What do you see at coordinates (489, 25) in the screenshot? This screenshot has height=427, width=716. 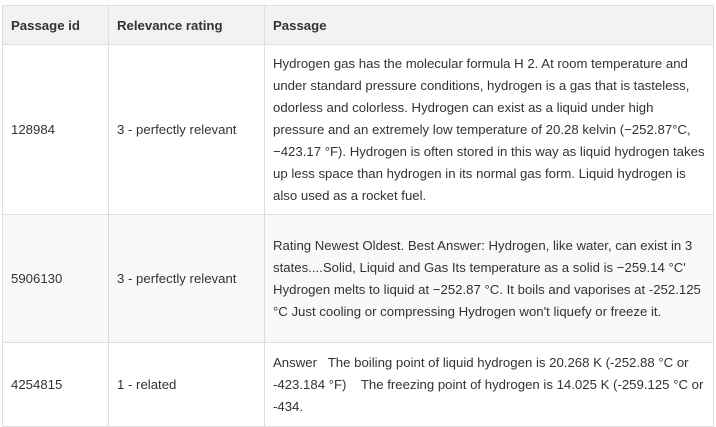 I see `header-passage: Passage` at bounding box center [489, 25].